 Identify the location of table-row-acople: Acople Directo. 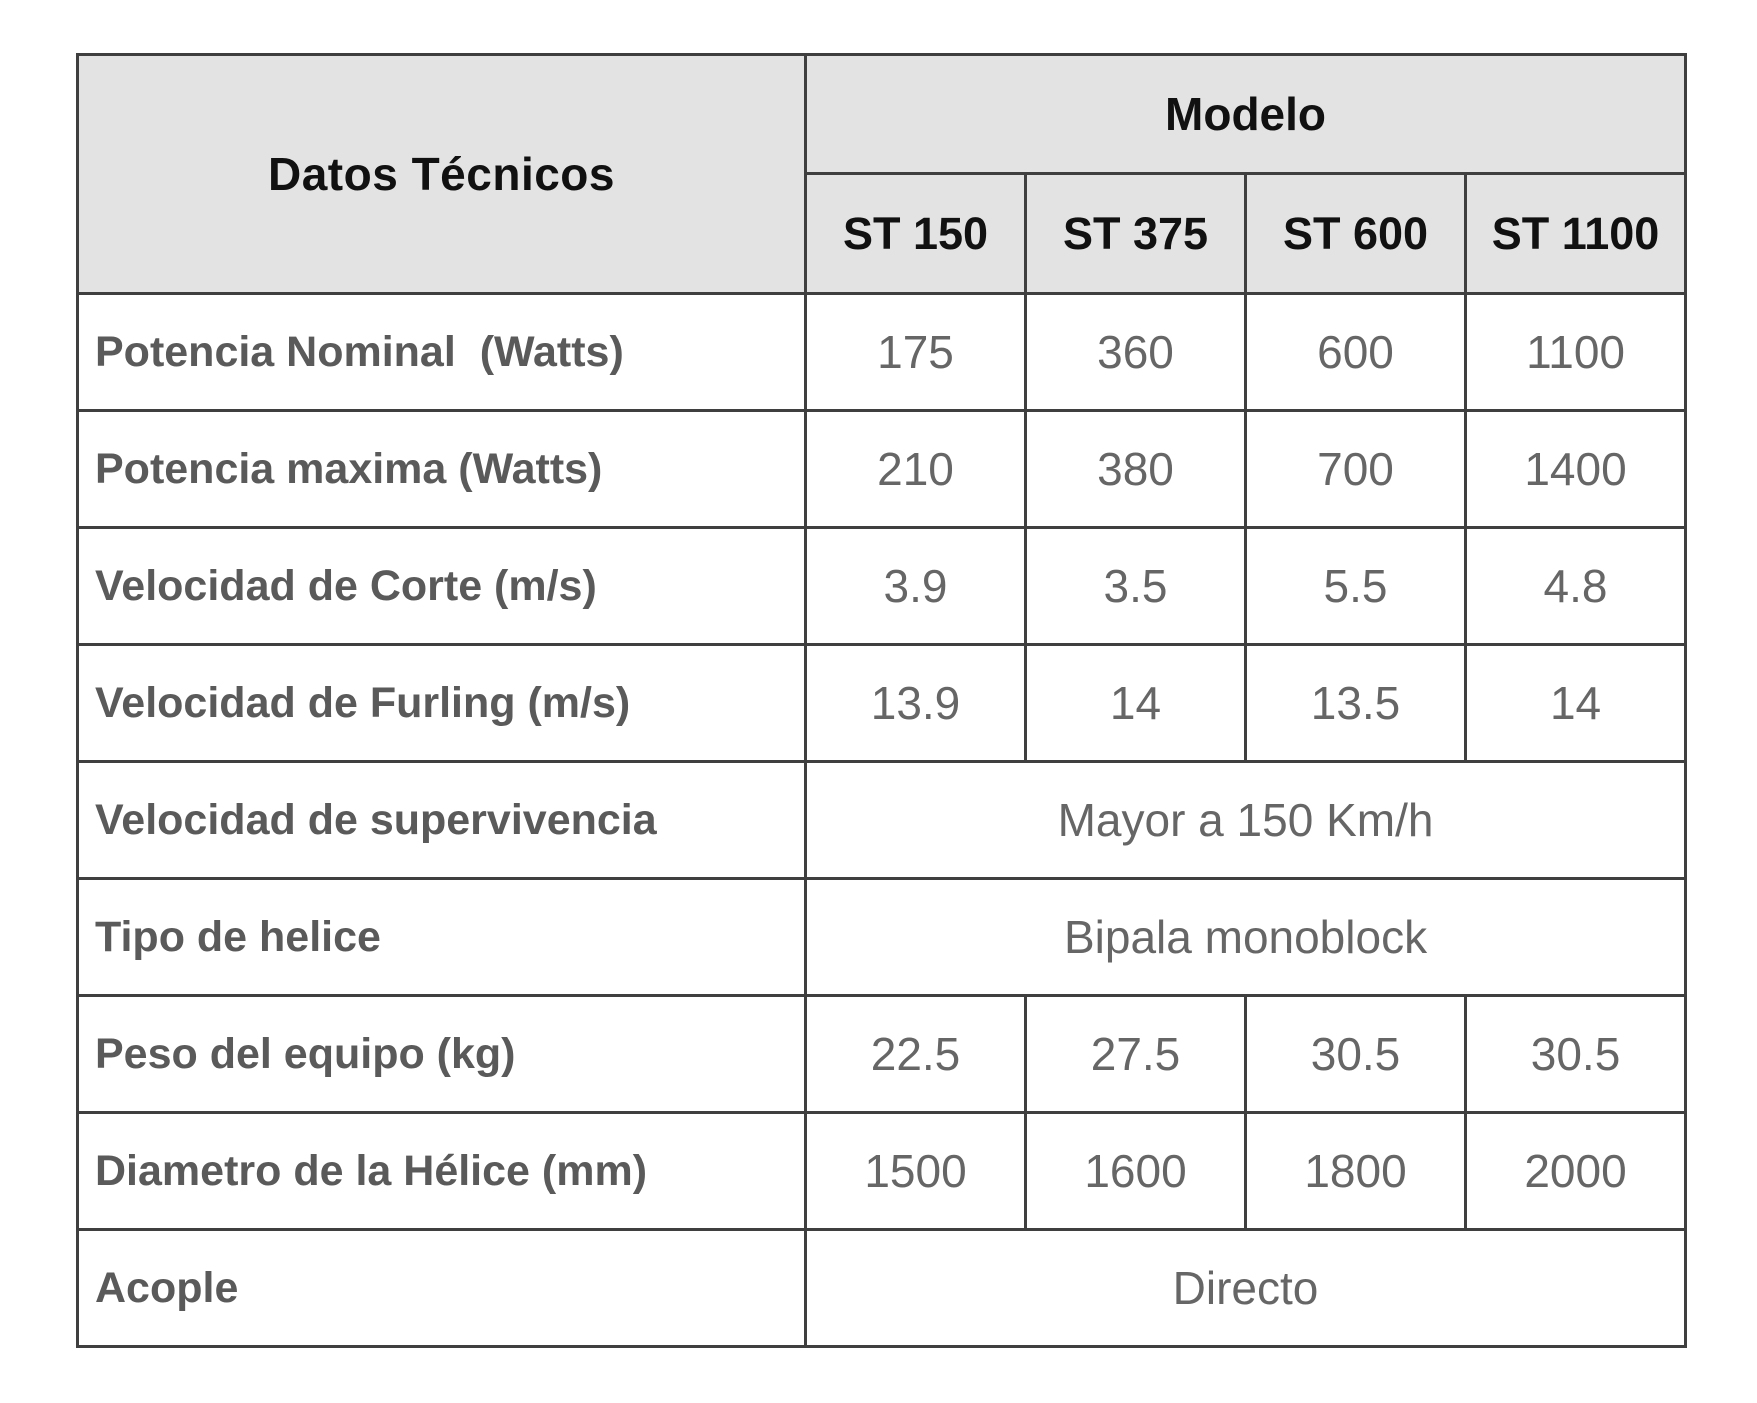
(882, 1288).